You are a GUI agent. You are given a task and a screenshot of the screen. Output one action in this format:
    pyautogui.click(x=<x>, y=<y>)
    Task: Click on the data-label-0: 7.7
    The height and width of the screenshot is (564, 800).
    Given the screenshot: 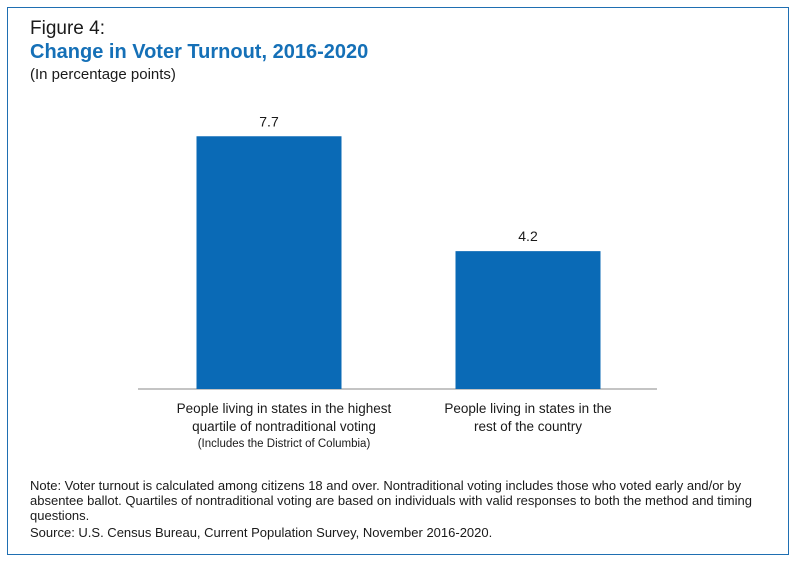 What is the action you would take?
    pyautogui.click(x=269, y=121)
    